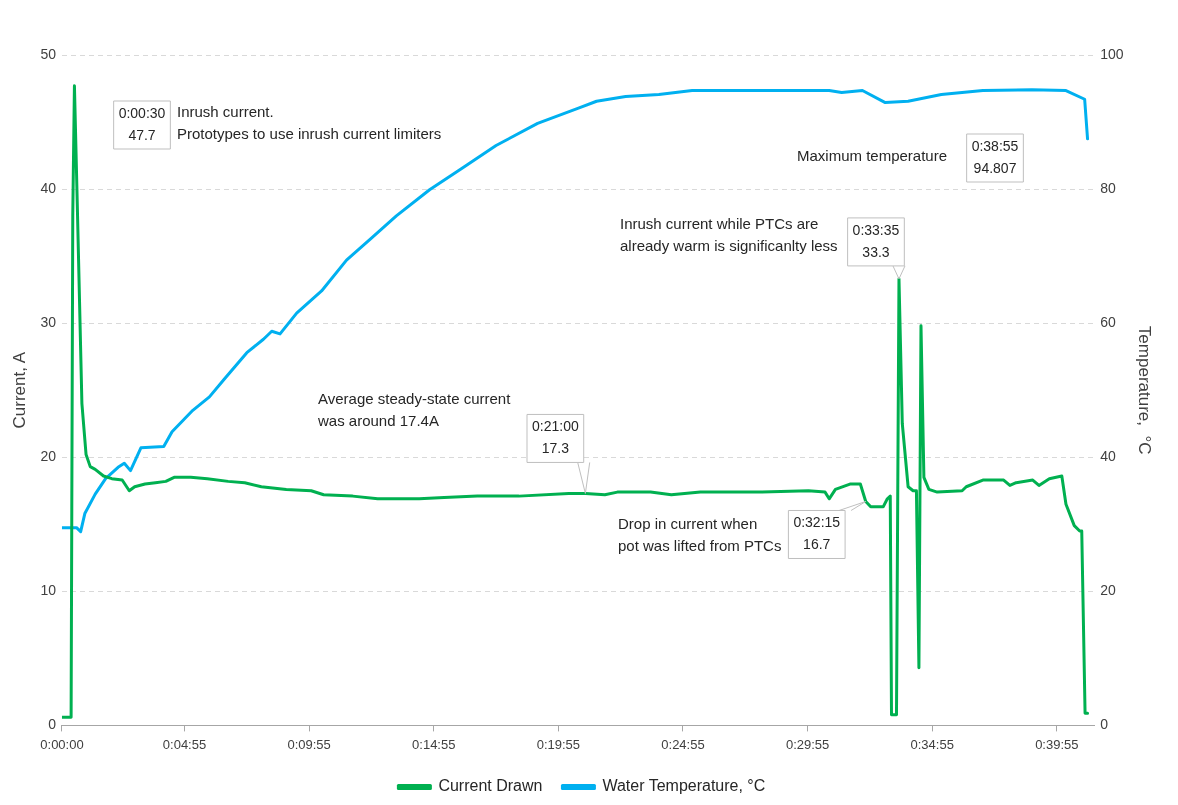  Describe the element at coordinates (995, 156) in the screenshot. I see `annotation: 0:38:55 94.807` at that location.